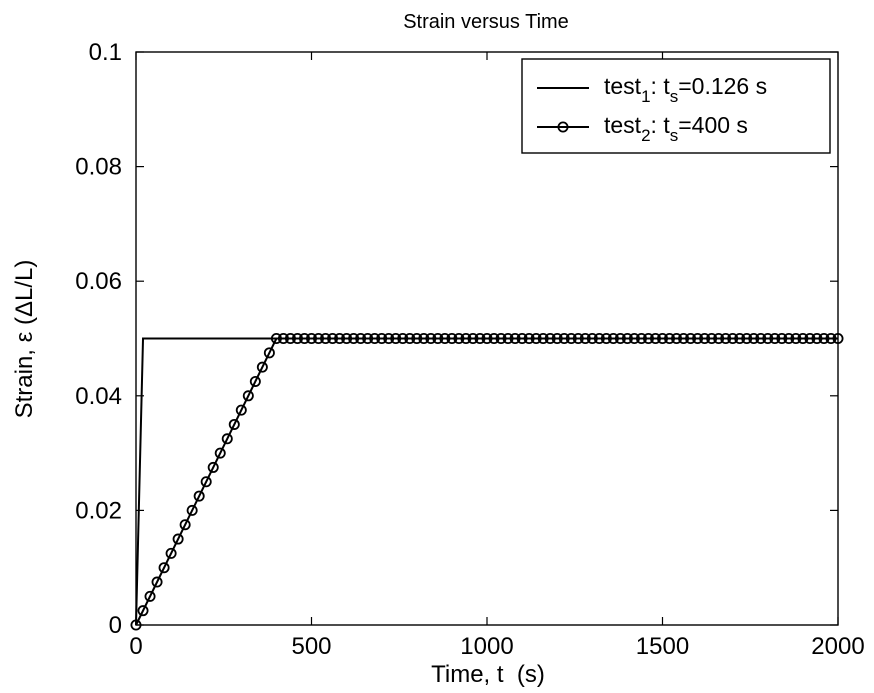  Describe the element at coordinates (486, 646) in the screenshot. I see `x-tick-label: 1000` at that location.